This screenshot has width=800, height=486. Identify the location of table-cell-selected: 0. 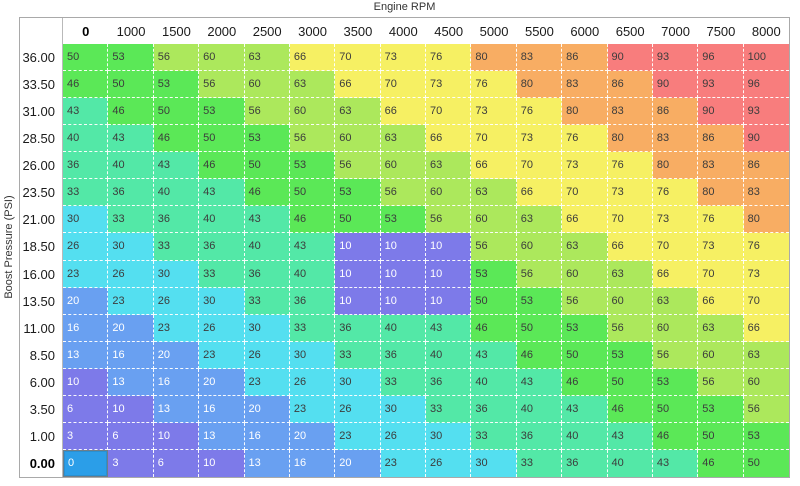
(86, 463).